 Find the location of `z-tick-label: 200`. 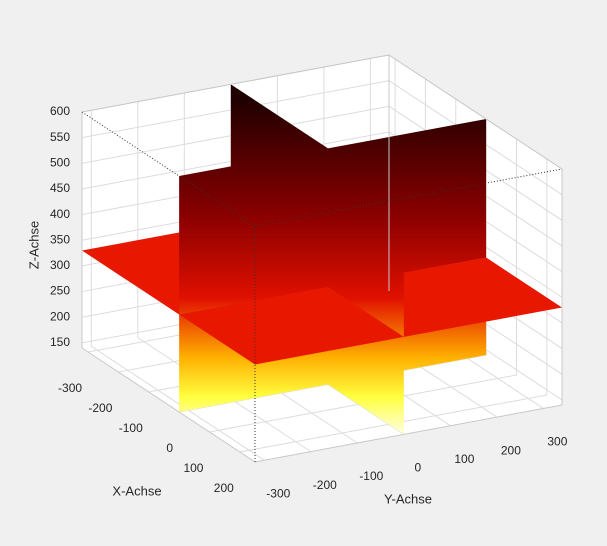

z-tick-label: 200 is located at coordinates (60, 316).